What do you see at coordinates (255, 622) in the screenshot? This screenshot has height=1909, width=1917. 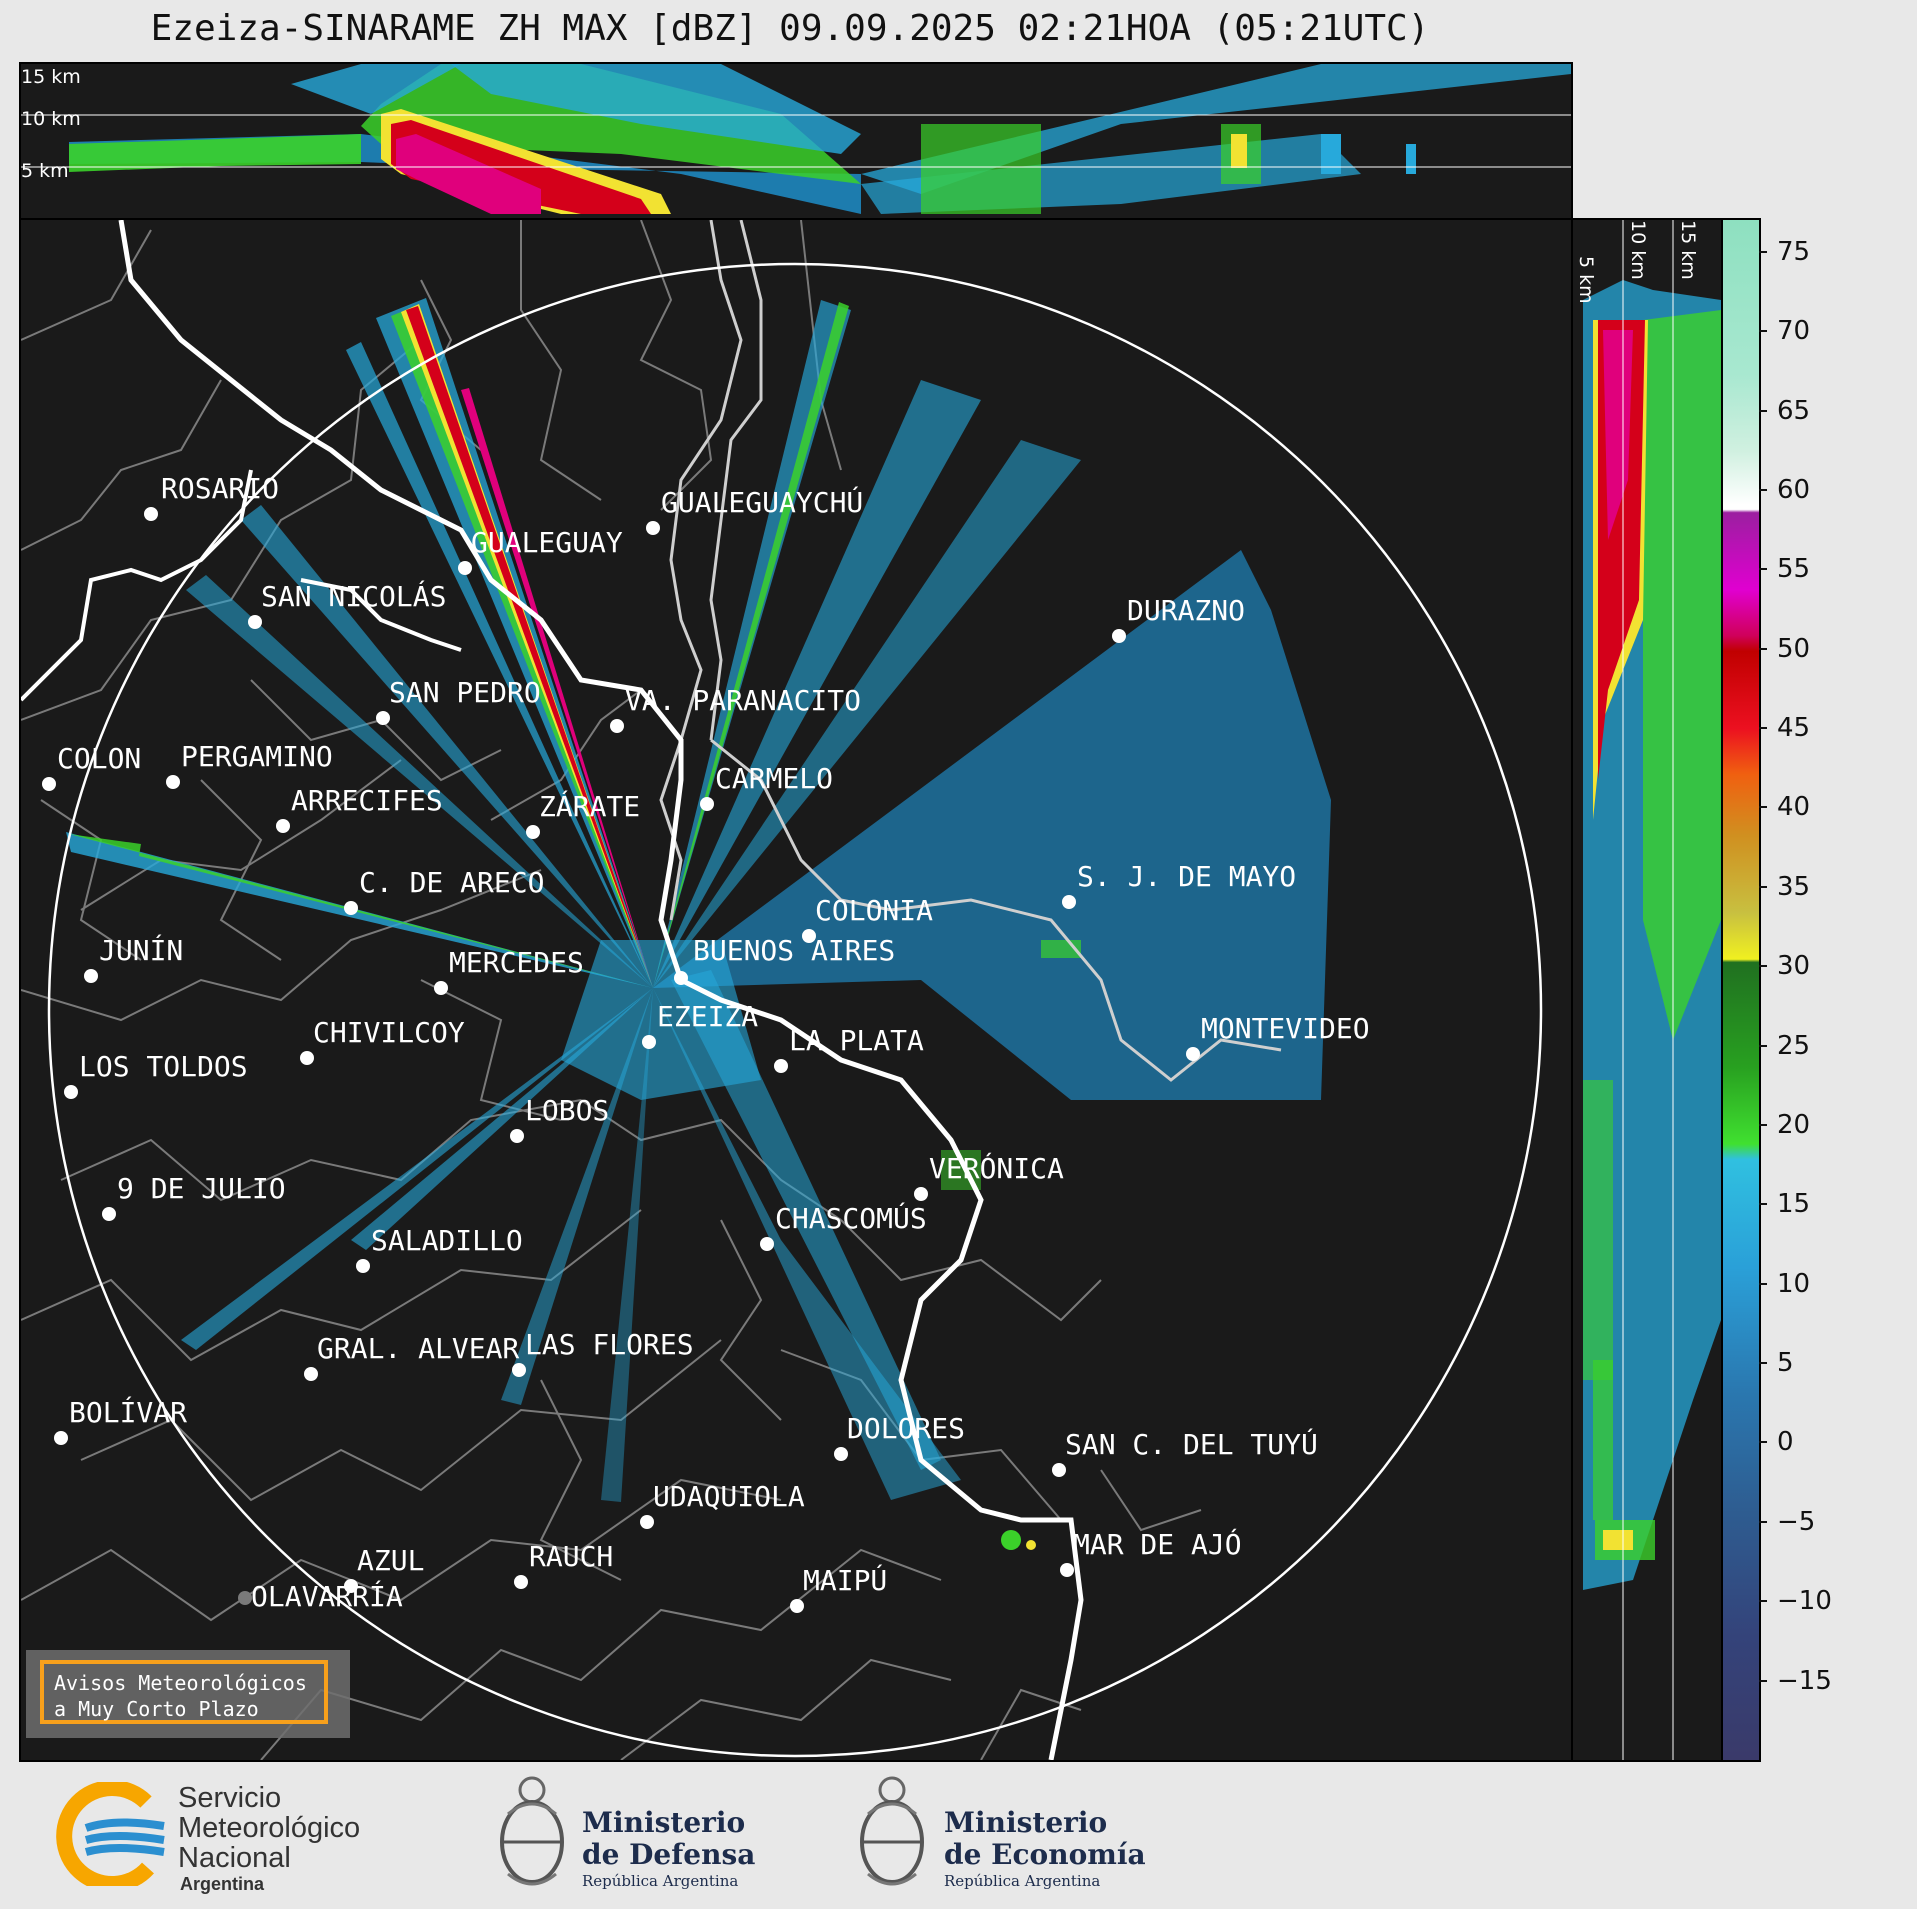 I see `city-marker-san-nicolas` at bounding box center [255, 622].